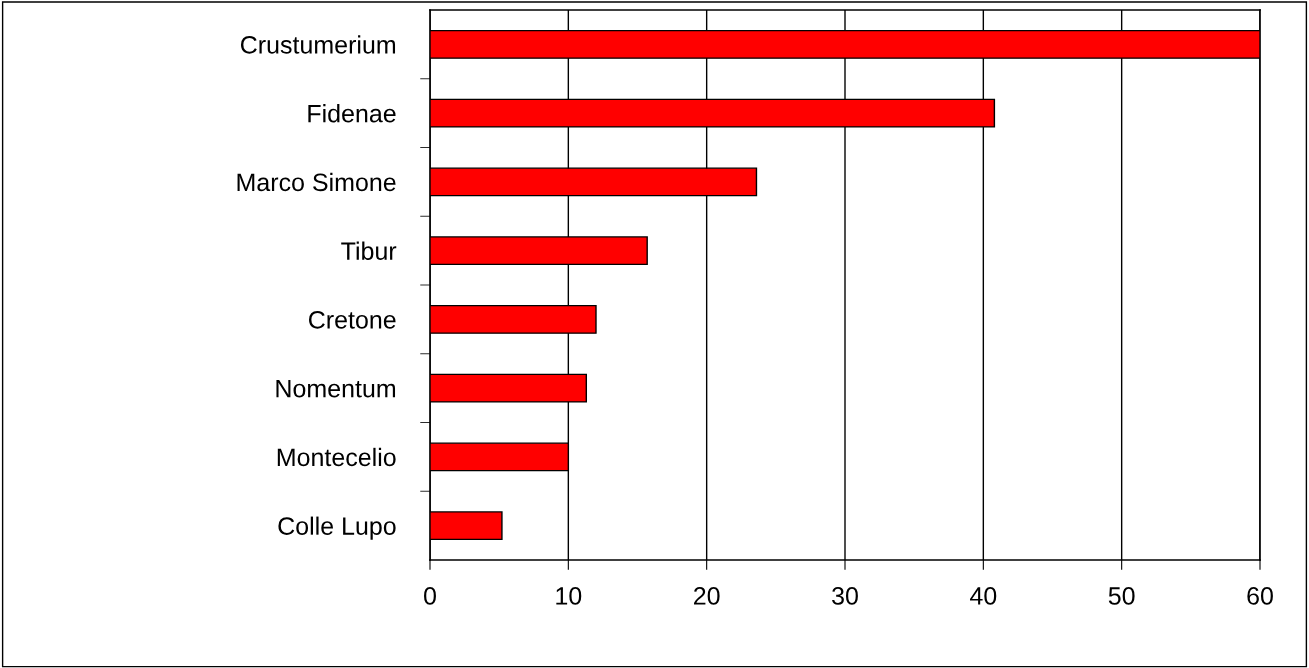 The width and height of the screenshot is (1309, 668). What do you see at coordinates (369, 250) in the screenshot?
I see `y-tick-label: Tibur` at bounding box center [369, 250].